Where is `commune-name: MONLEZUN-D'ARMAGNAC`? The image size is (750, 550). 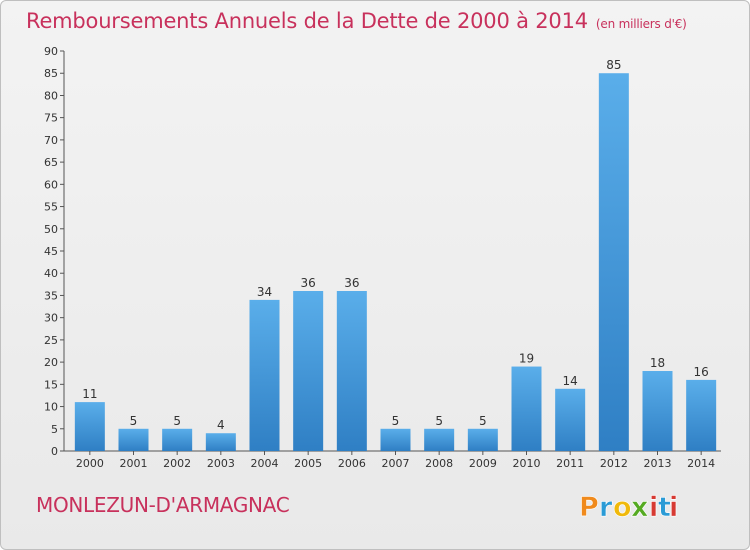
commune-name: MONLEZUN-D'ARMAGNAC is located at coordinates (163, 505).